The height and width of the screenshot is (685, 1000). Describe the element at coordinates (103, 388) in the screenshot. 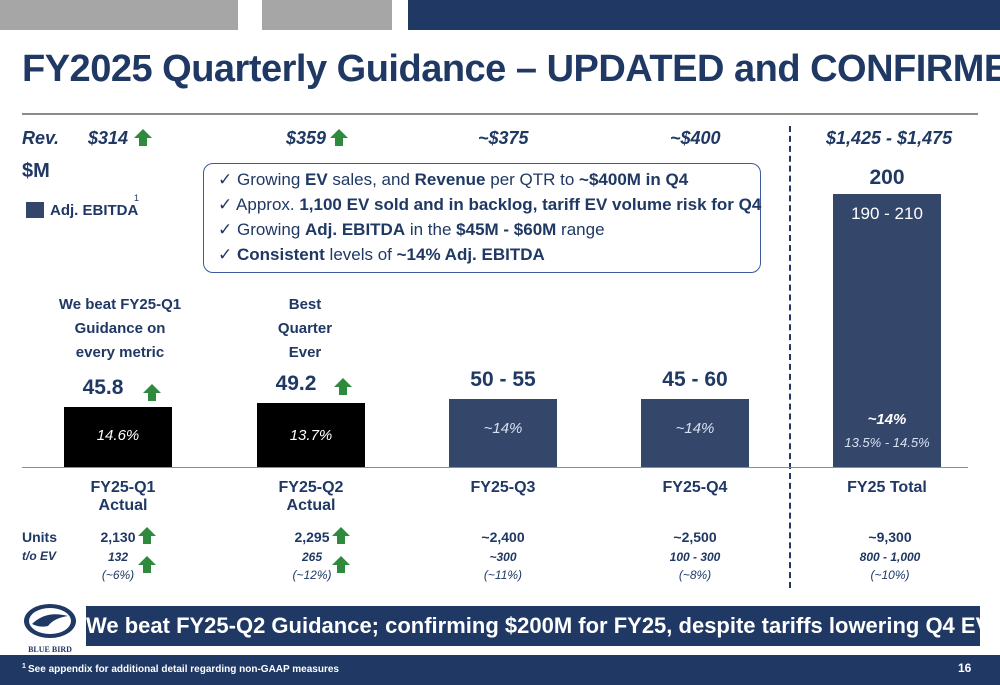

I see `value-label-1: 45.8` at that location.